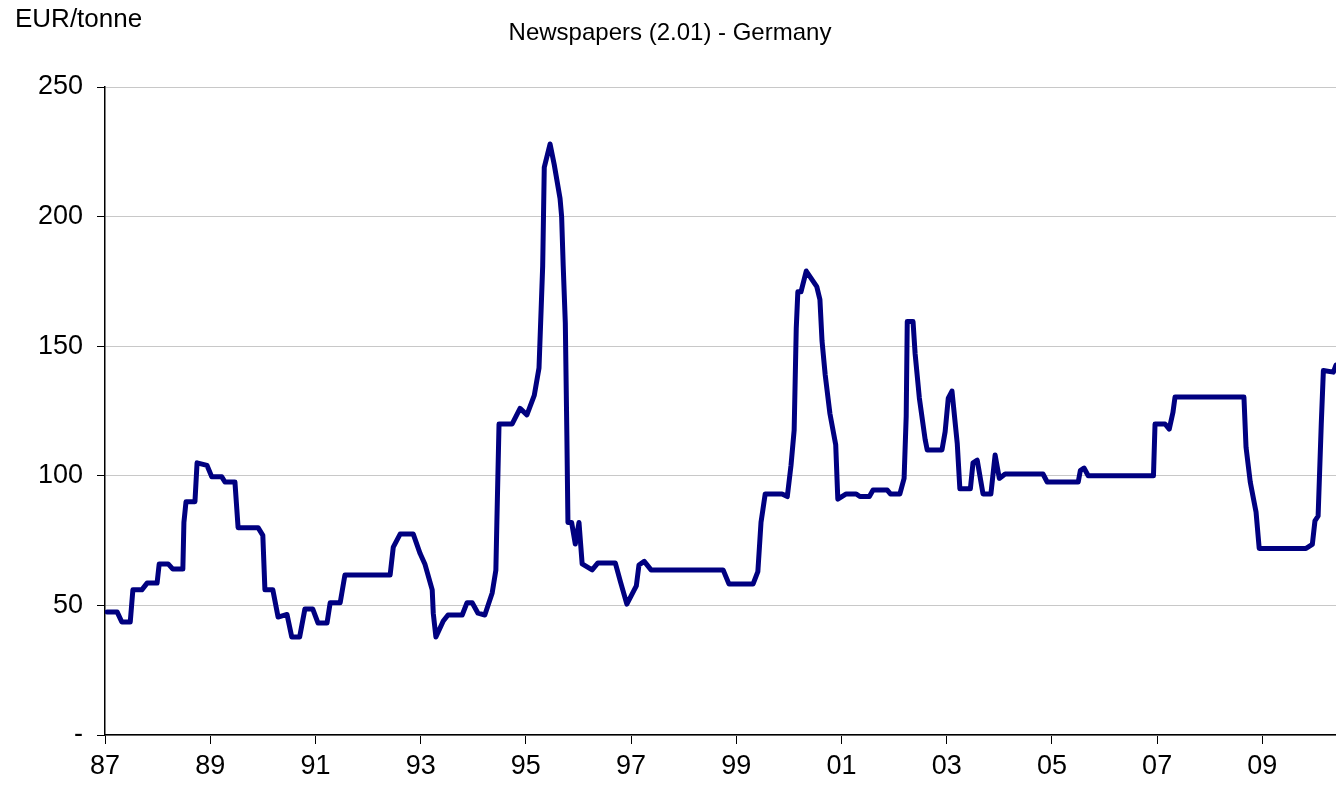  What do you see at coordinates (525, 764) in the screenshot?
I see `x-tick-label: 95` at bounding box center [525, 764].